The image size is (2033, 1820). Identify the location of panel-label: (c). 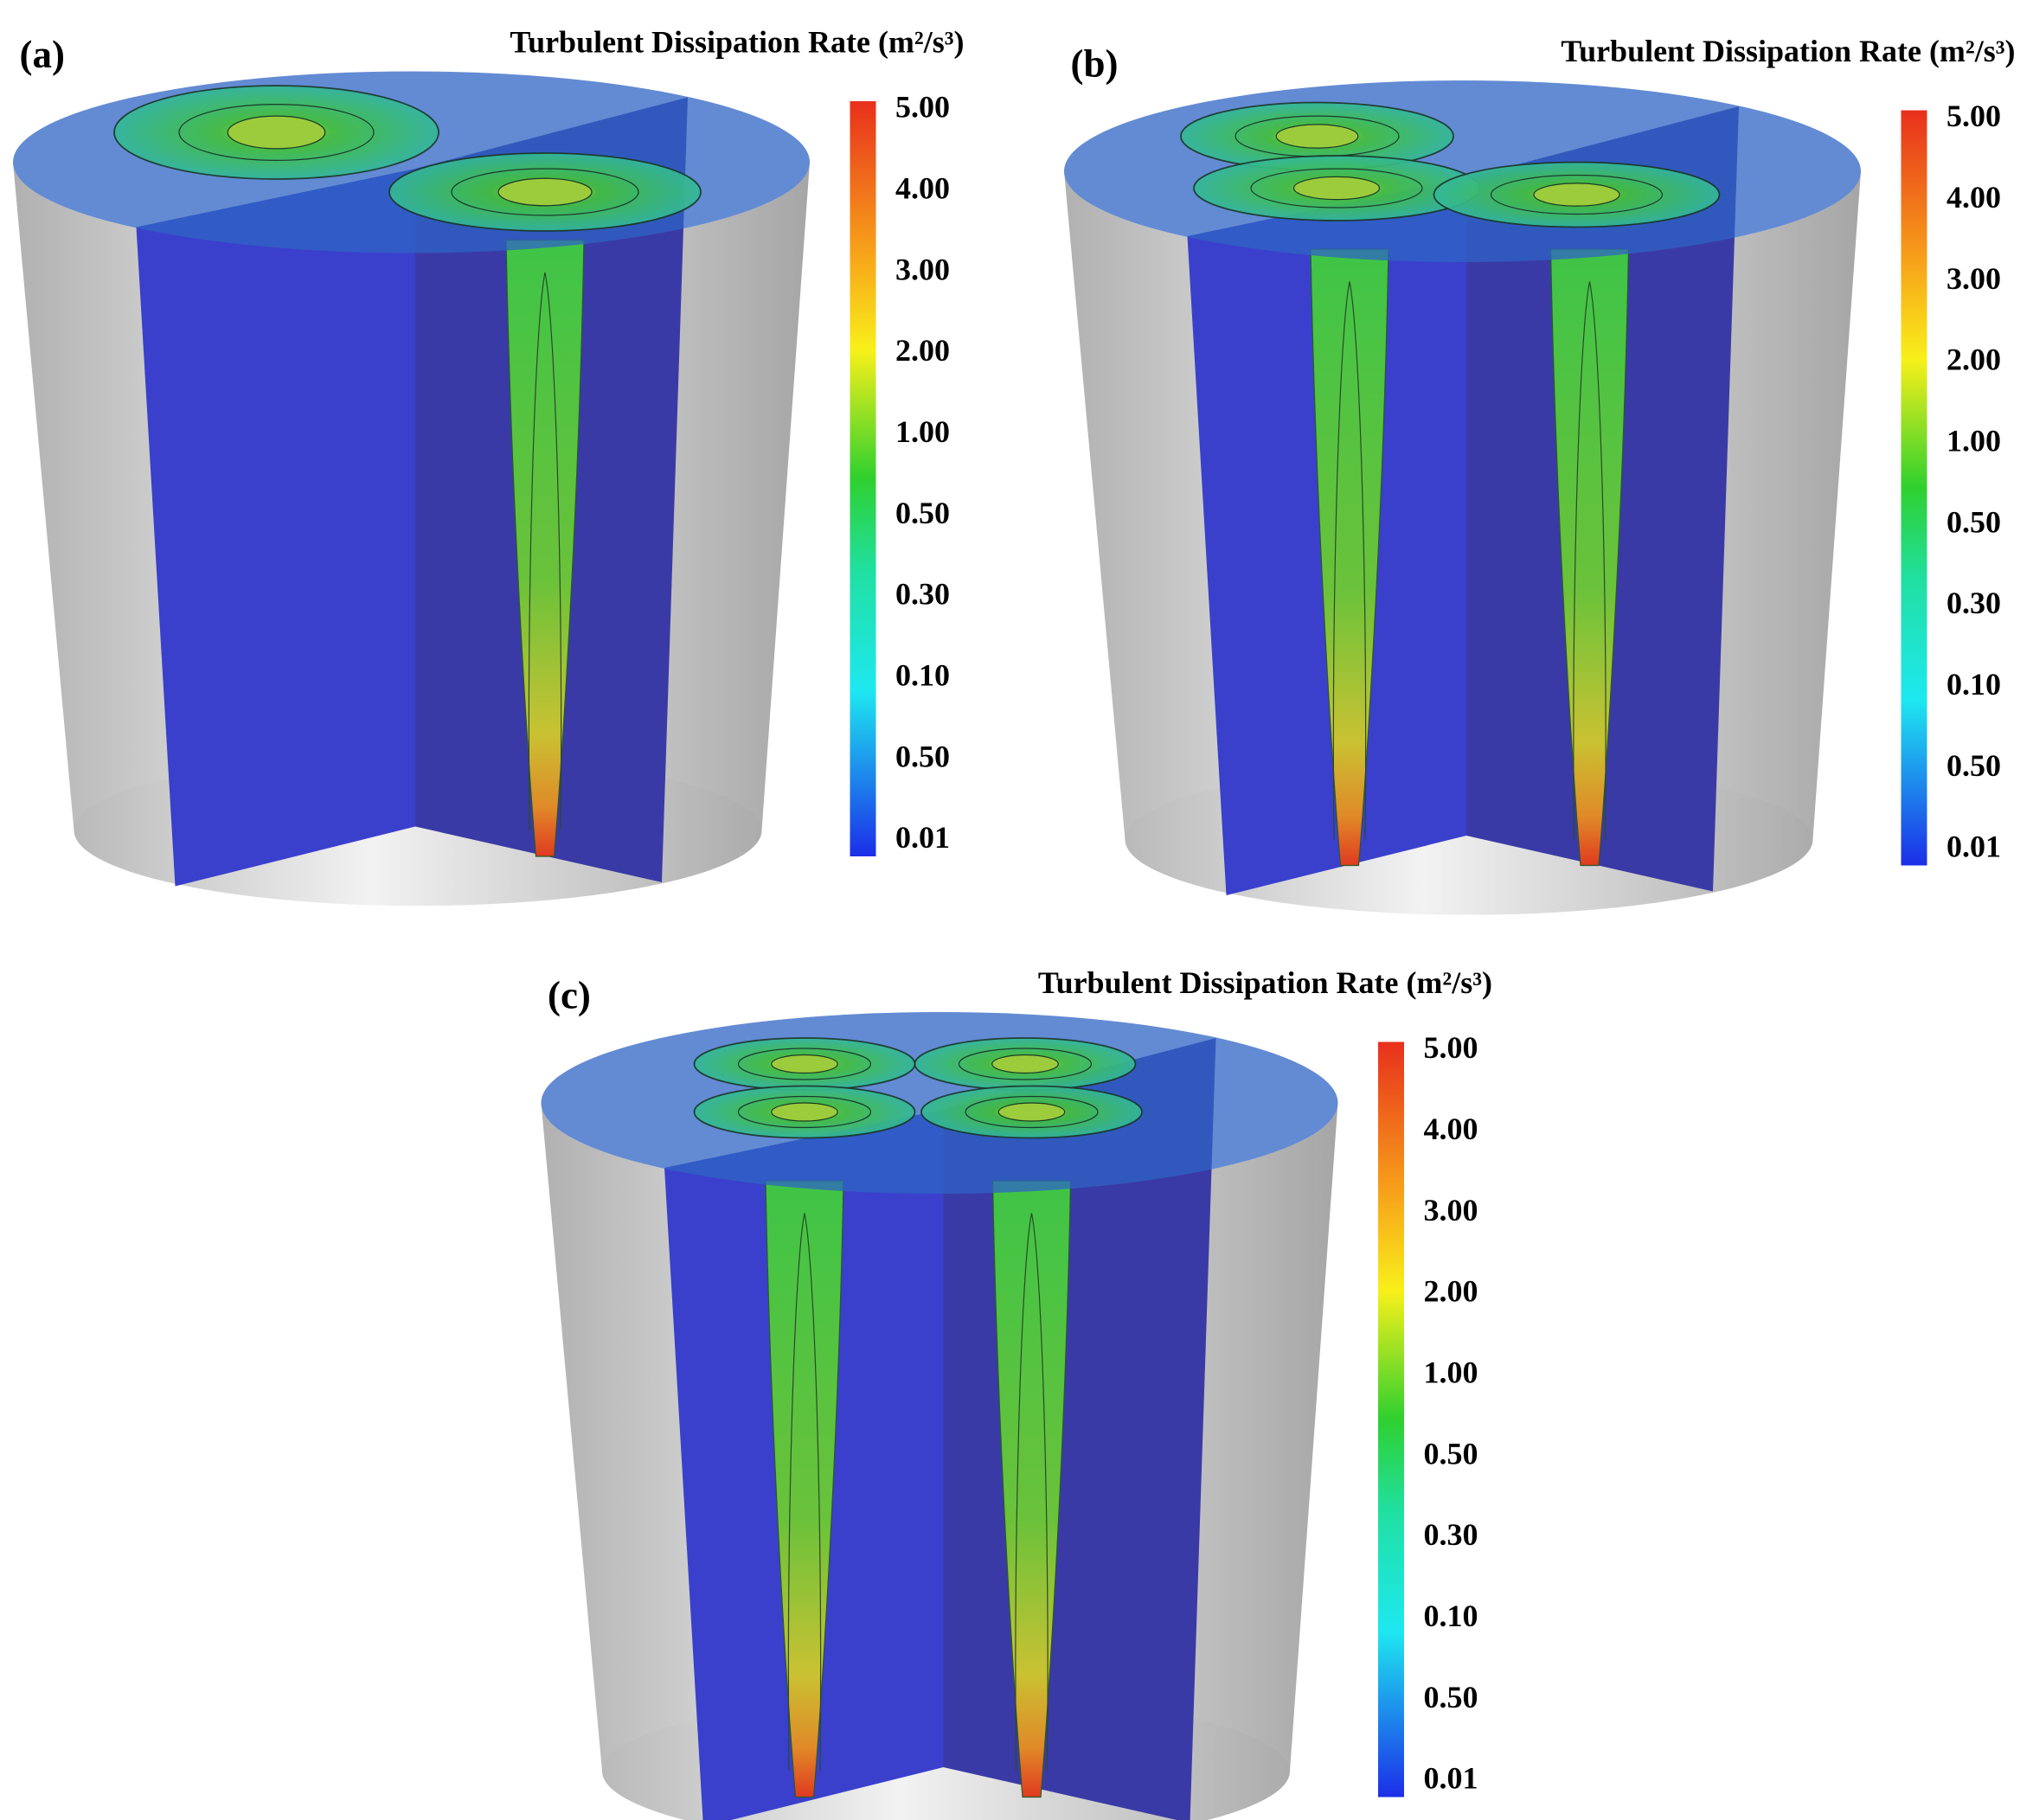
(569, 994).